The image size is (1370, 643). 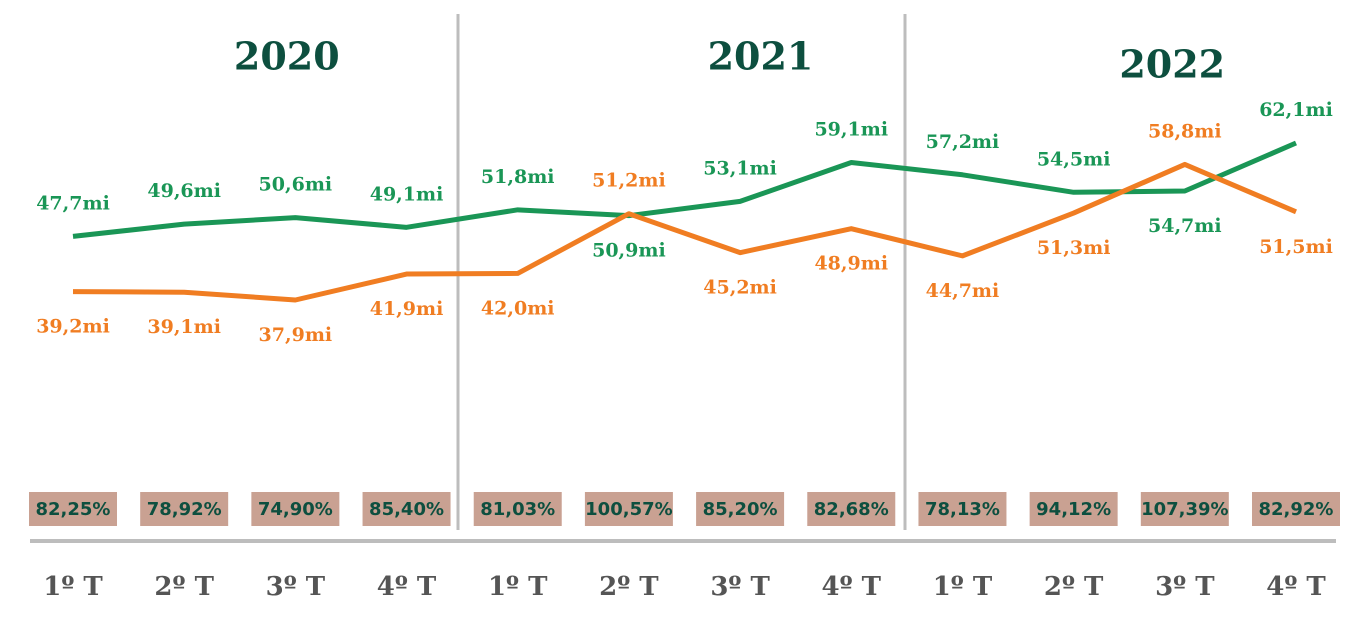 I want to click on value-label: 54,7mi, so click(x=1185, y=226).